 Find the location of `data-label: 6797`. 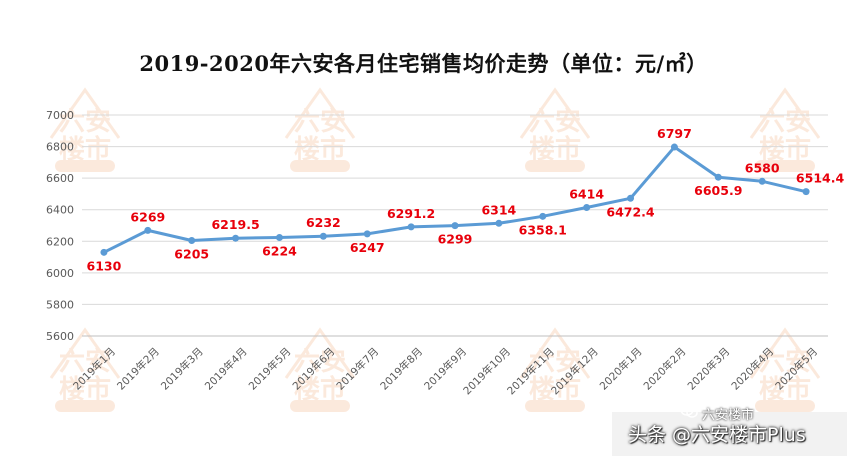

data-label: 6797 is located at coordinates (674, 133).